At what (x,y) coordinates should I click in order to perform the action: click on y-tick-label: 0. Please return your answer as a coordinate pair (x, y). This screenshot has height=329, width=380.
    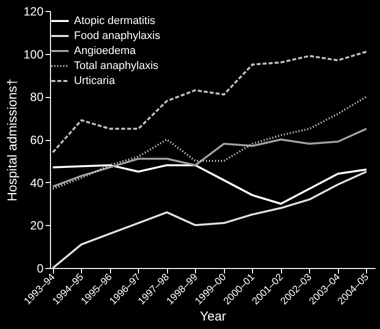
    Looking at the image, I should click on (40, 269).